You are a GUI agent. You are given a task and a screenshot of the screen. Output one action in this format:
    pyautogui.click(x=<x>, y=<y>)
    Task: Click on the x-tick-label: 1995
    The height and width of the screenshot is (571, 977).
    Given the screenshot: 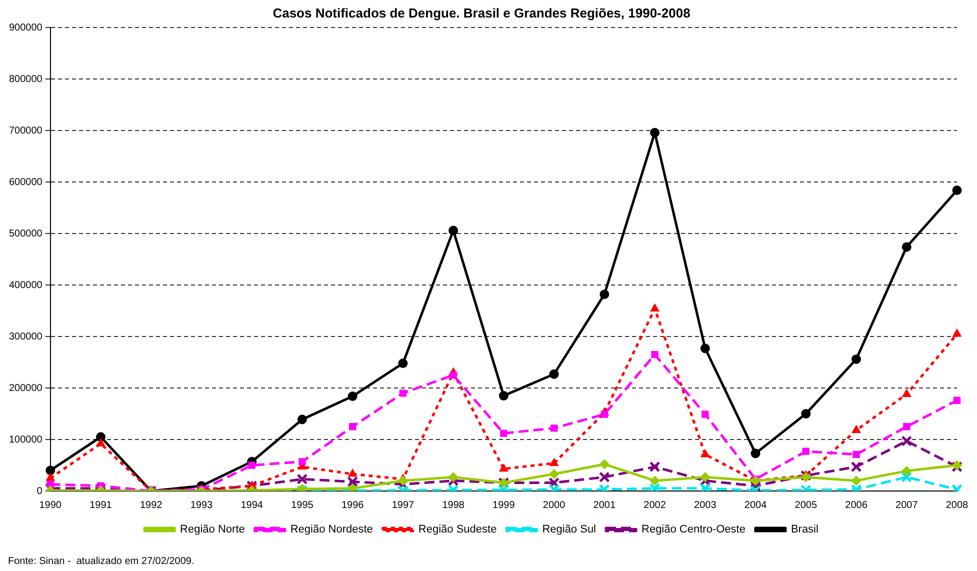 What is the action you would take?
    pyautogui.click(x=302, y=505)
    